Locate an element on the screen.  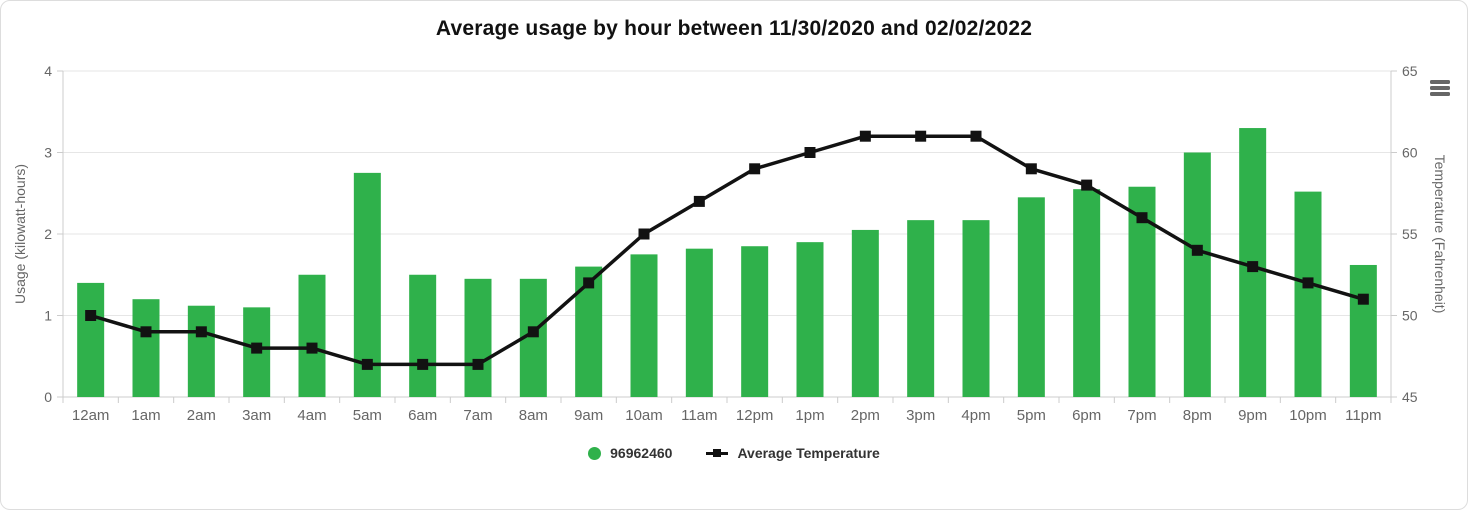
usage-series-dot-icon is located at coordinates (595, 453).